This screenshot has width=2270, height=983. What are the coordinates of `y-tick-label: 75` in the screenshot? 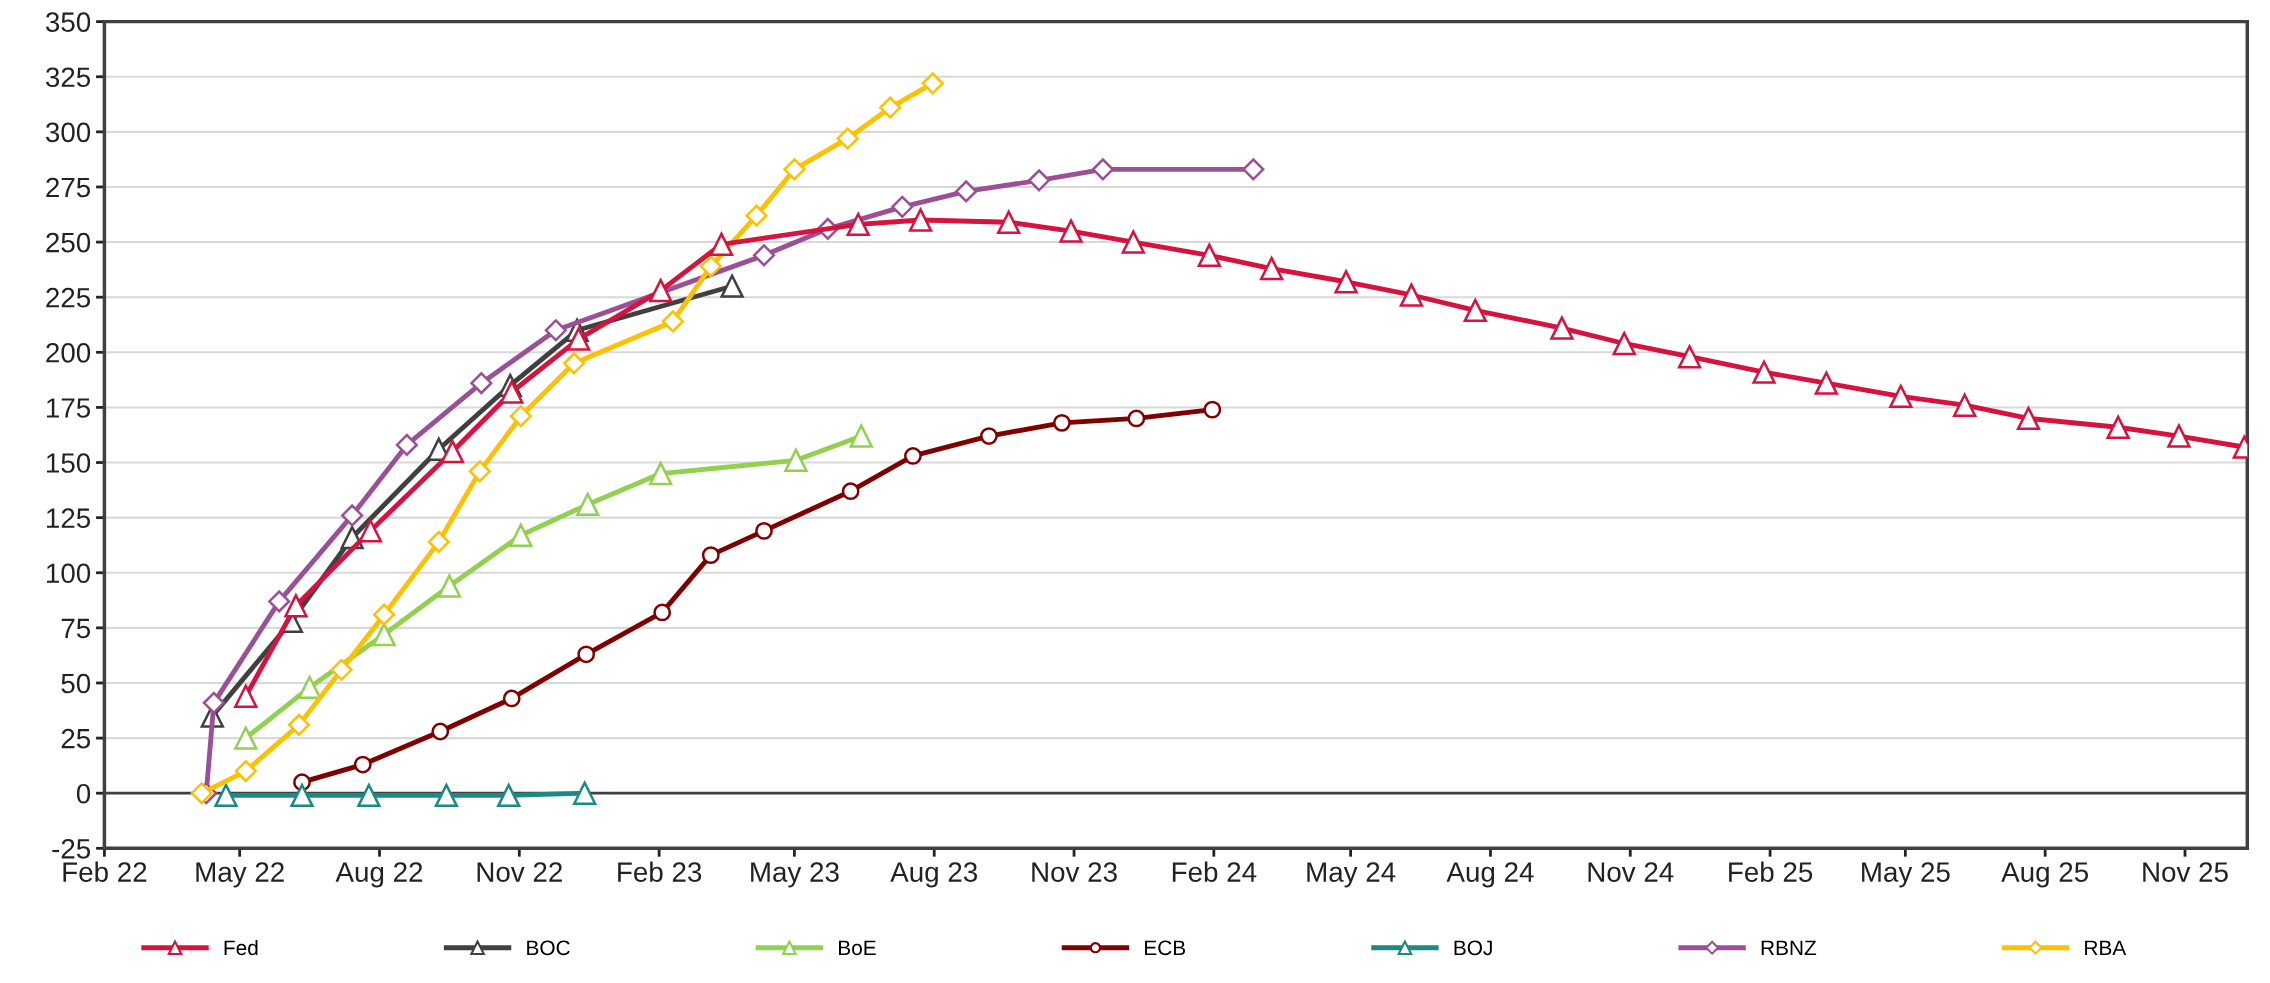 It's located at (76, 628).